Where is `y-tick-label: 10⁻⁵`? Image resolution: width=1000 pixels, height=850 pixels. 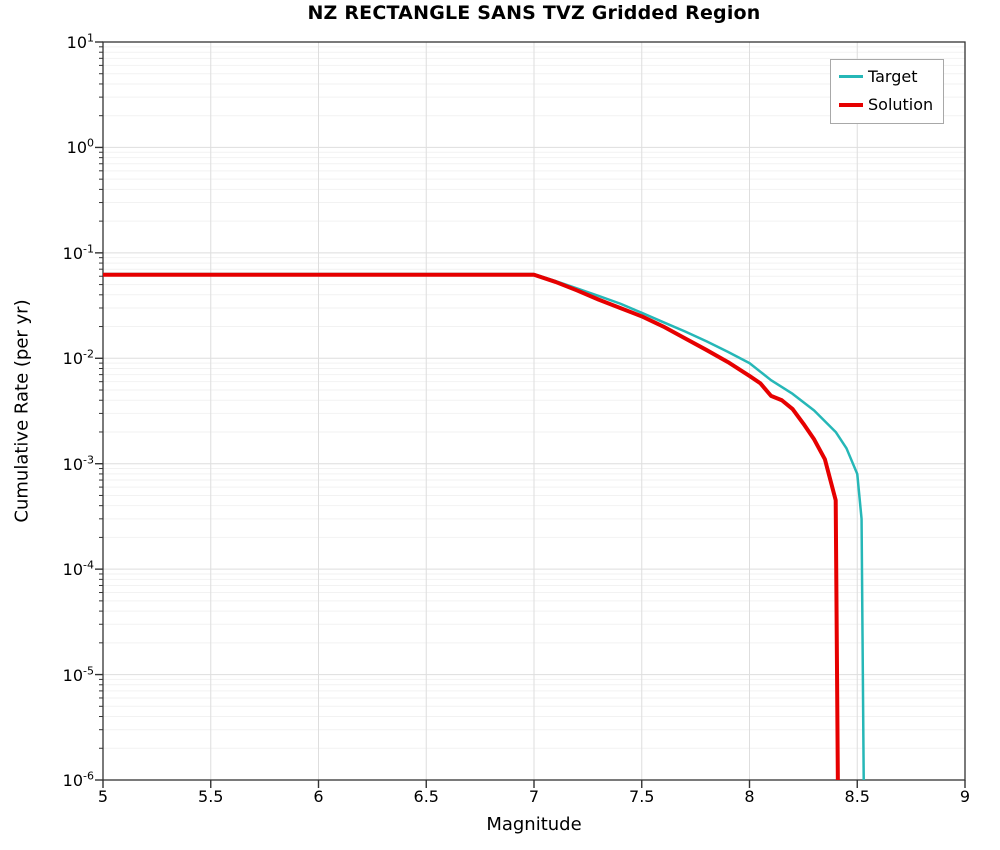
y-tick-label: 10⁻⁵ is located at coordinates (78, 674).